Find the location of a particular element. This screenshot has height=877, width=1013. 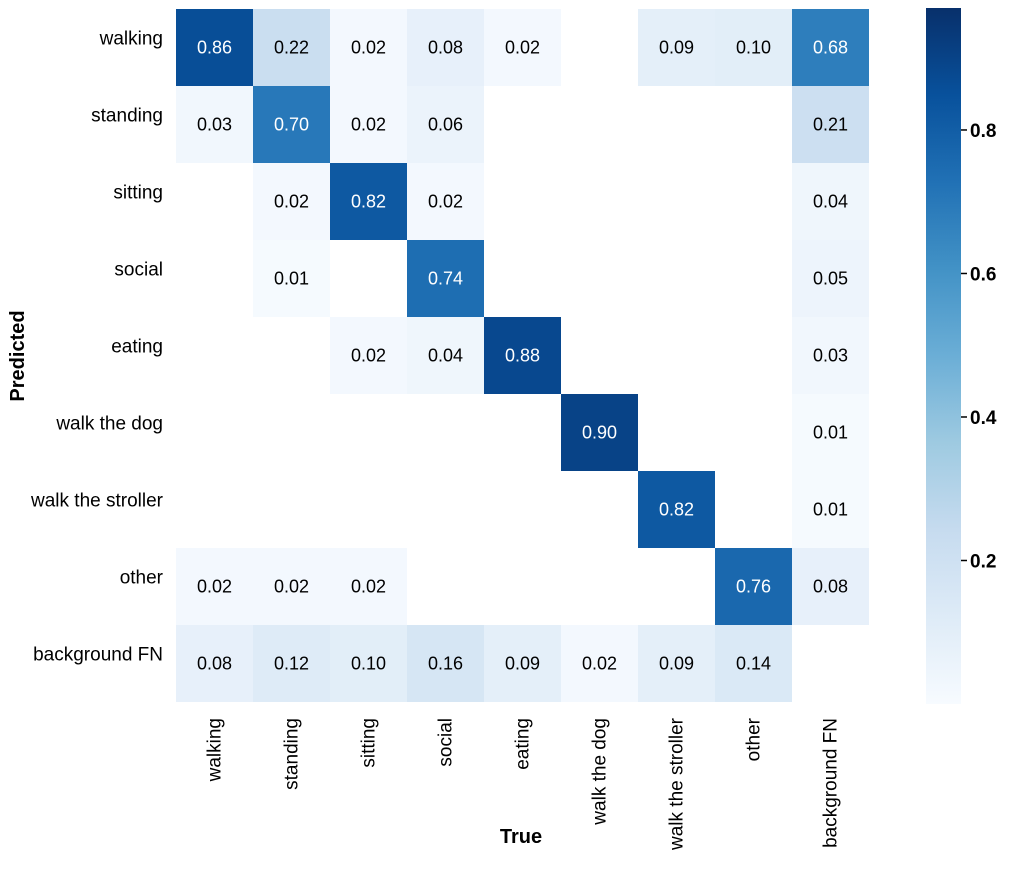

y-tick-label: eating is located at coordinates (137, 347).